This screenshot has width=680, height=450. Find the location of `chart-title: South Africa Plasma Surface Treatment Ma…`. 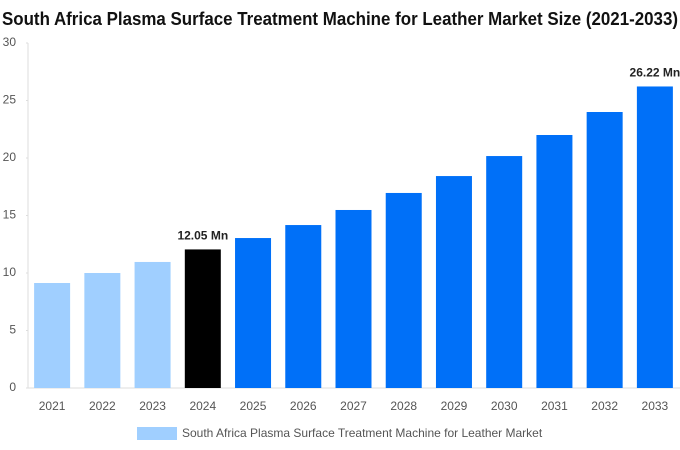

chart-title: South Africa Plasma Surface Treatment Ma… is located at coordinates (340, 19).